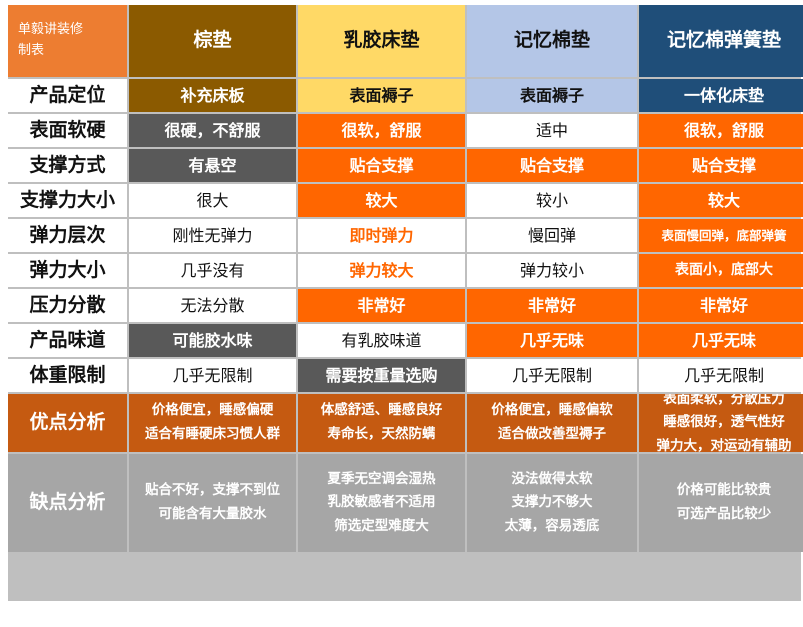 The width and height of the screenshot is (803, 627). Describe the element at coordinates (724, 490) in the screenshot. I see `cons-line: 价格可能比较贵` at that location.